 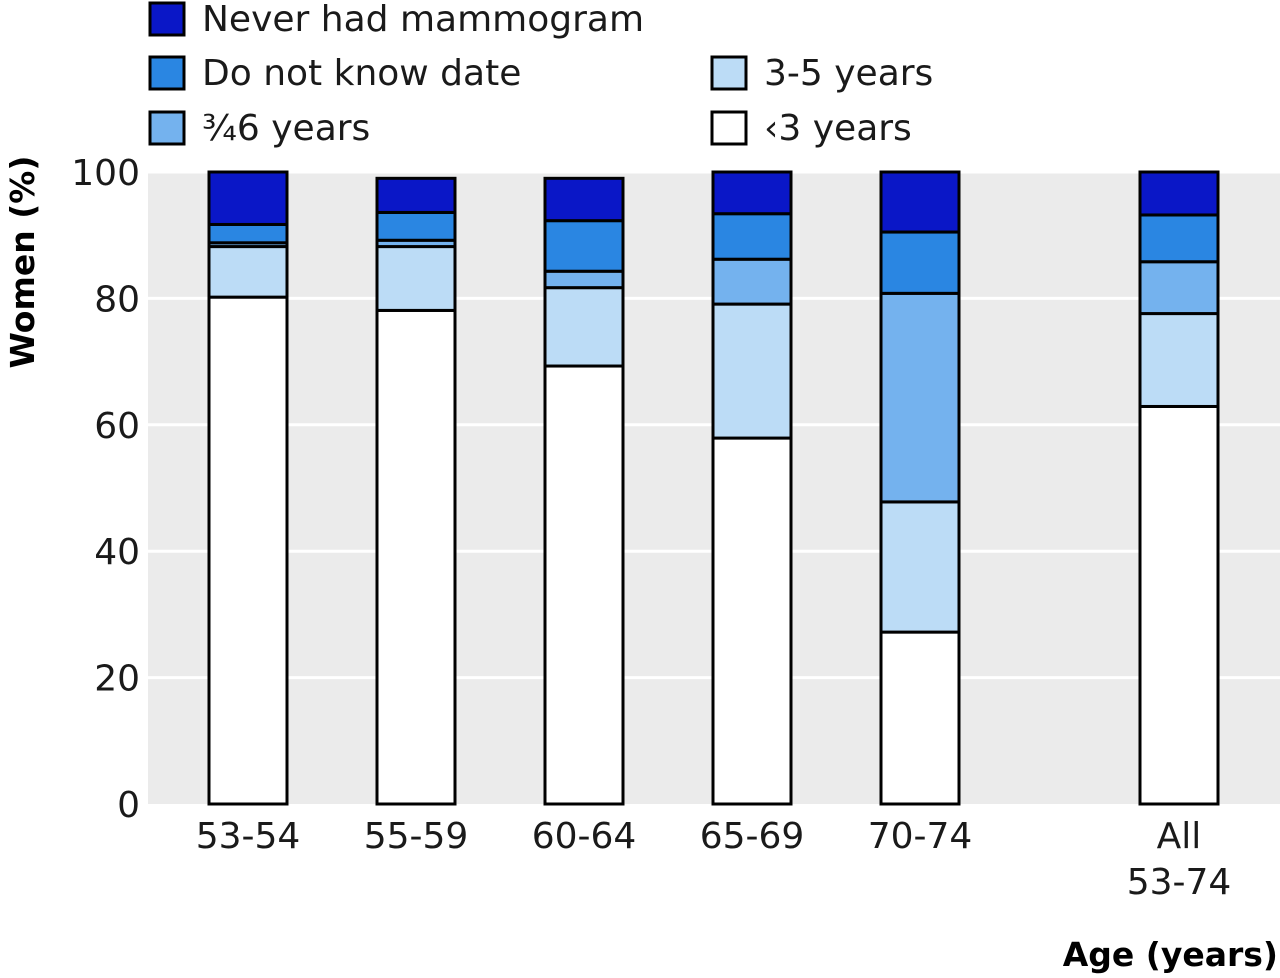 I want to click on y-tick-label: 40, so click(x=117, y=552).